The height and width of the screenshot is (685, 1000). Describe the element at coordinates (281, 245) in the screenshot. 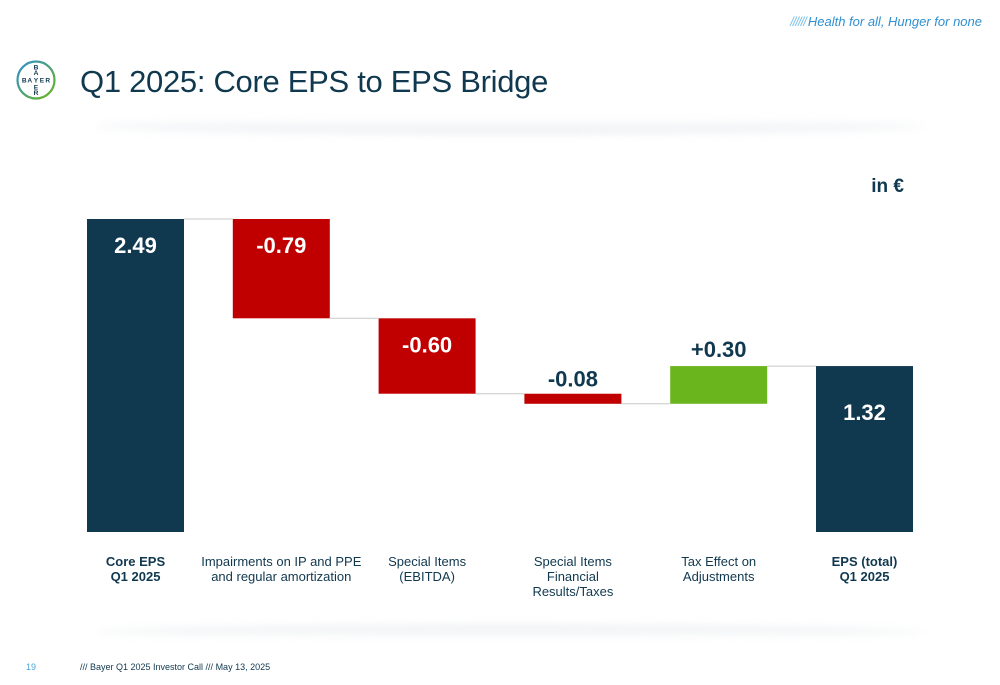

I see `data-label-1: -0.79` at that location.